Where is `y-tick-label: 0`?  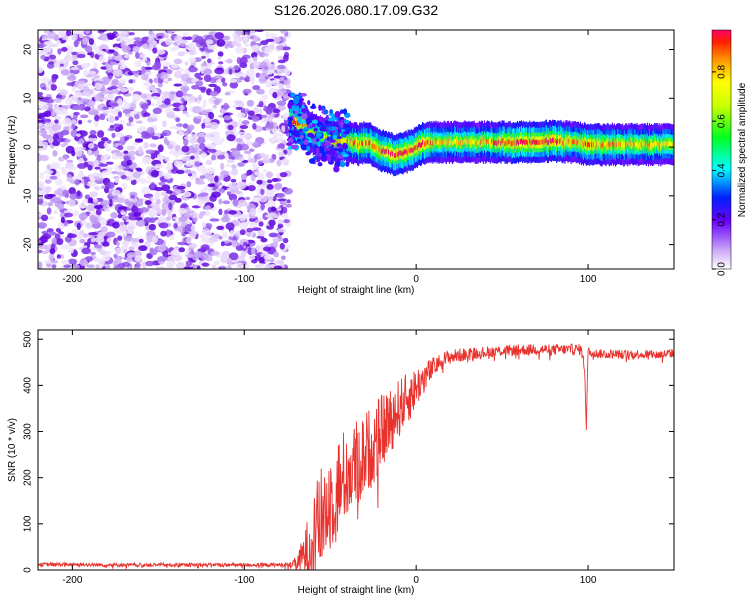 y-tick-label: 0 is located at coordinates (28, 570).